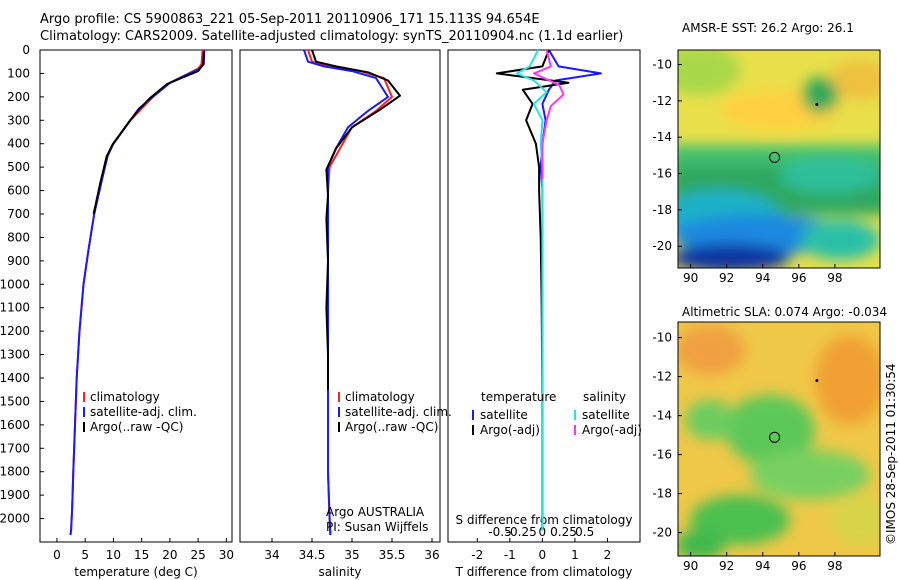  I want to click on depth-tick-label: 100, so click(18, 73).